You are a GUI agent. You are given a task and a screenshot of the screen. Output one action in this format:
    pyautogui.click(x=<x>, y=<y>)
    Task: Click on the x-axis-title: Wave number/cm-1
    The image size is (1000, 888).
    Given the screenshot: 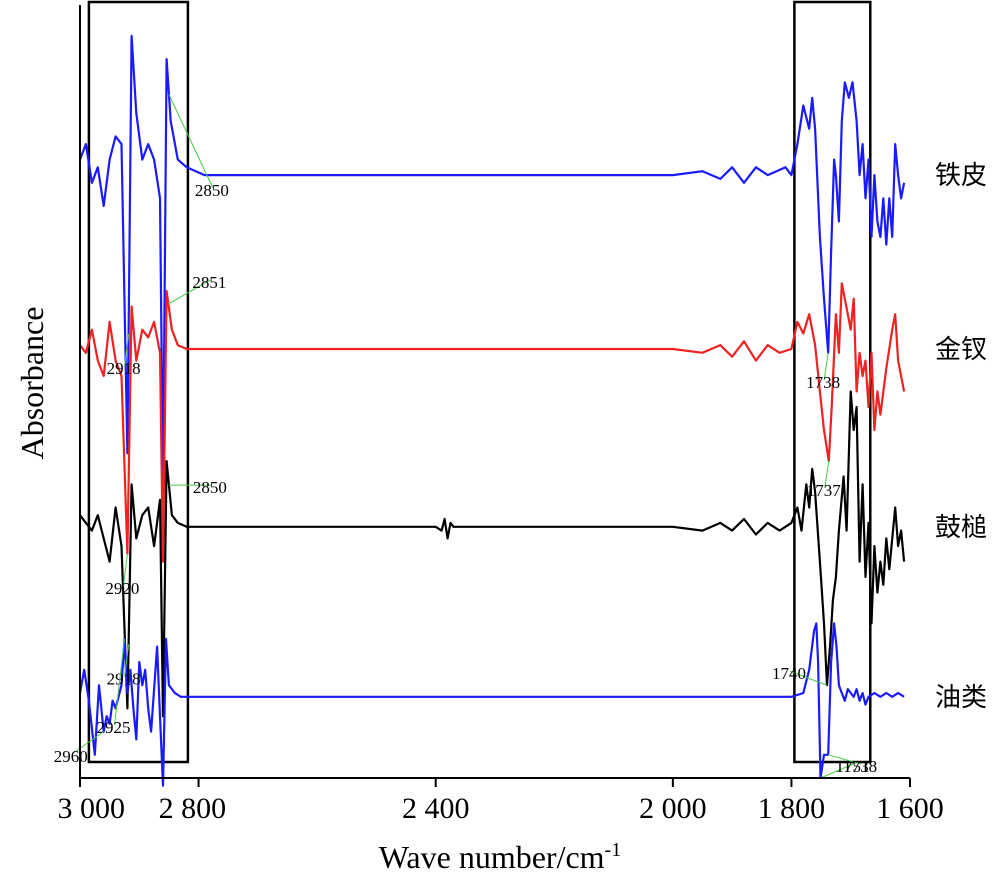 What is the action you would take?
    pyautogui.click(x=500, y=857)
    